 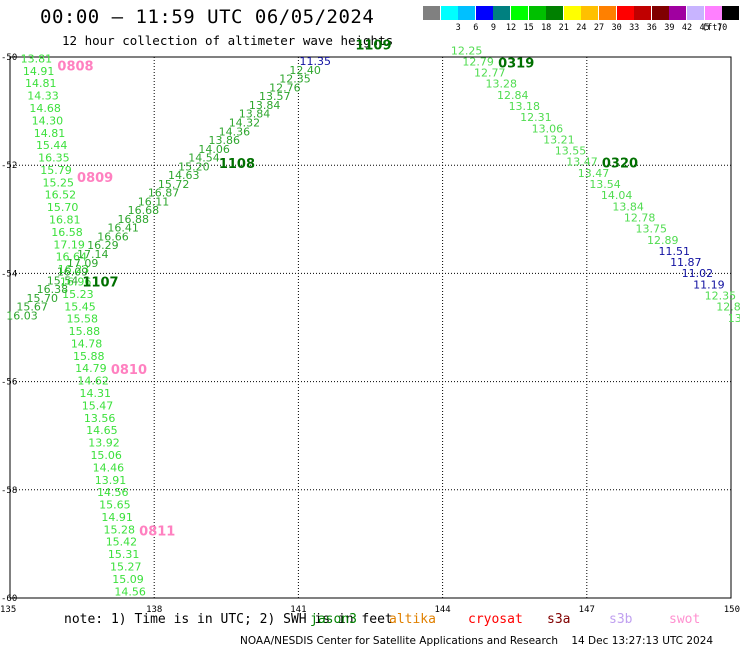 What do you see at coordinates (133, 219) in the screenshot?
I see `wave-height-value: 16.88` at bounding box center [133, 219].